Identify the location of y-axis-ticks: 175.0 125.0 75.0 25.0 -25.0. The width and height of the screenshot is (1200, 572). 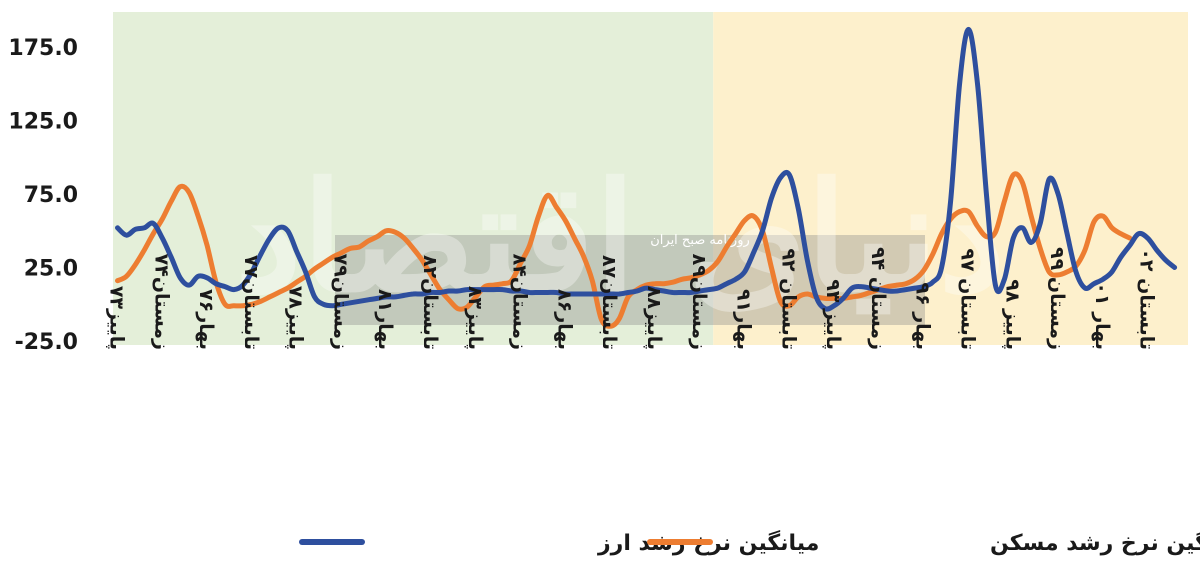
(43, 195).